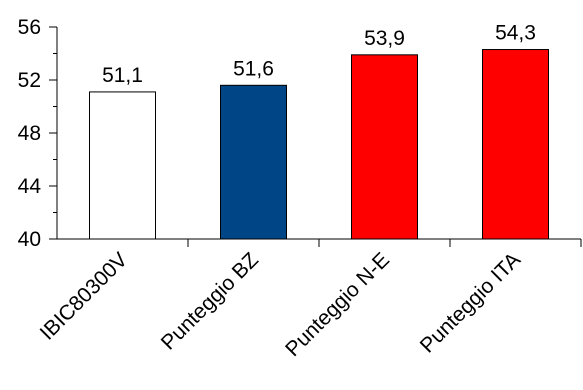 This screenshot has width=583, height=390. What do you see at coordinates (29, 239) in the screenshot?
I see `y-tick-label: 40` at bounding box center [29, 239].